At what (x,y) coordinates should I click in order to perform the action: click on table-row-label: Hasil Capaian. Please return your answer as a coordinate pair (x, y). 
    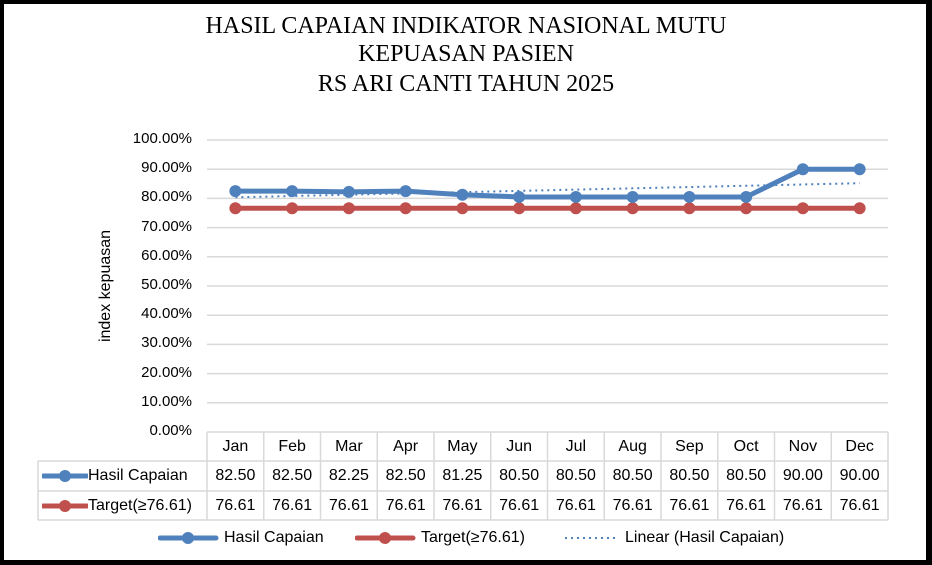
    Looking at the image, I should click on (124, 476).